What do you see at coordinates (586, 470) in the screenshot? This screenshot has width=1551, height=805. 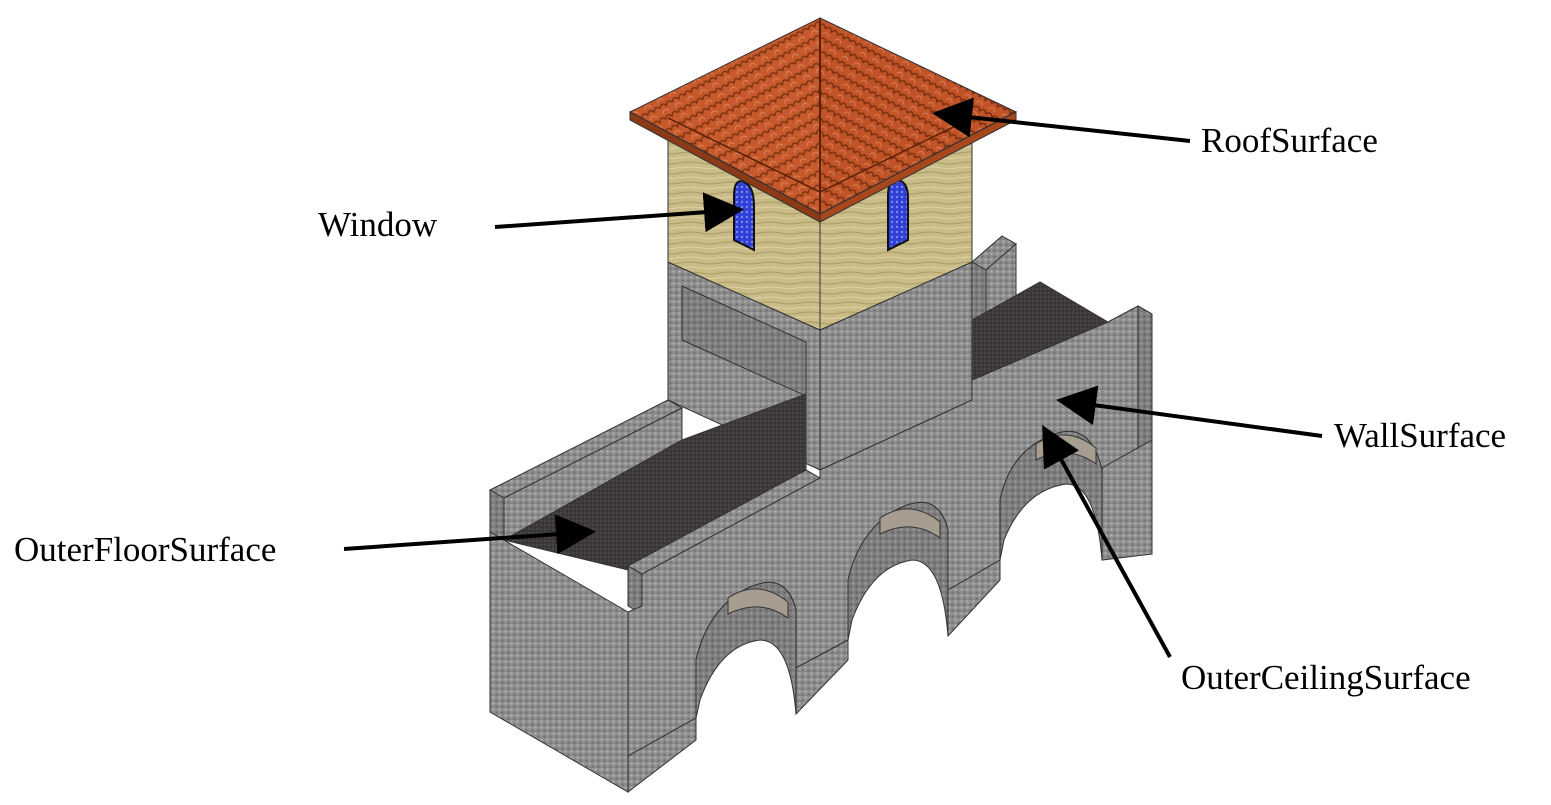 I see `bridge-back-left-section` at bounding box center [586, 470].